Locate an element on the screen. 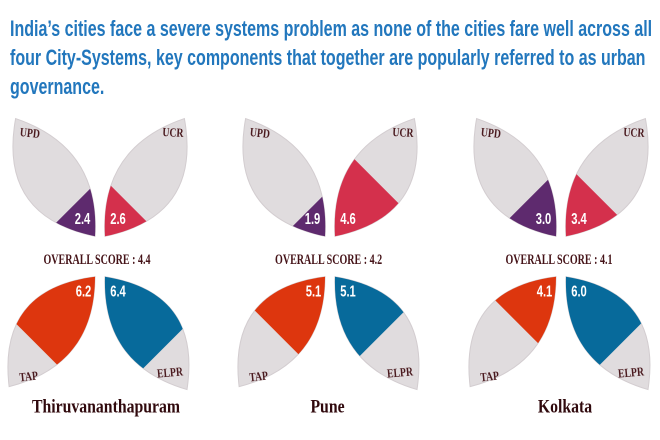 Image resolution: width=660 pixels, height=440 pixels. svg-text: 3.0 is located at coordinates (544, 218).